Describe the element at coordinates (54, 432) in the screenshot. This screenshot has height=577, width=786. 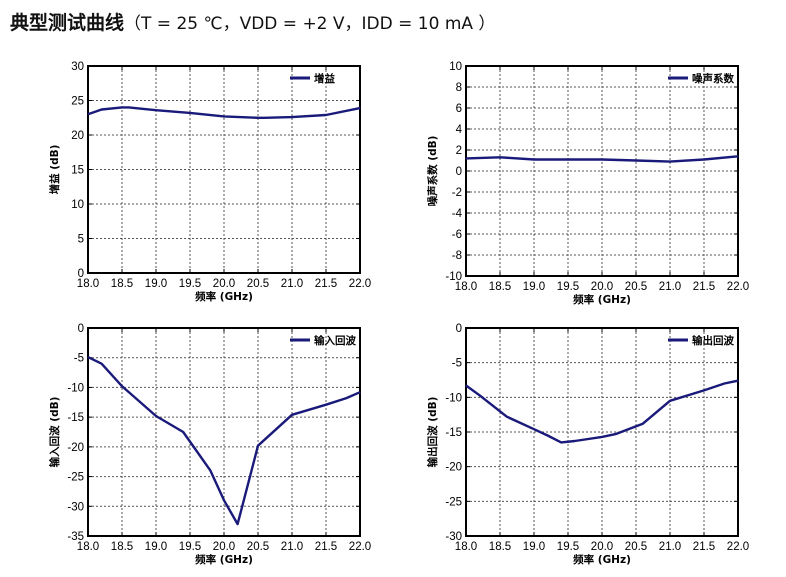
I see `y-axis-label: 输入回波 (dB)` at that location.